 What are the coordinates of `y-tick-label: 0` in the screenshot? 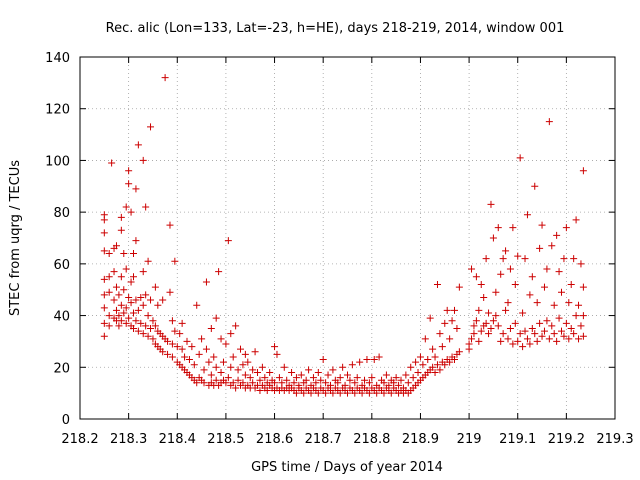 It's located at (66, 420).